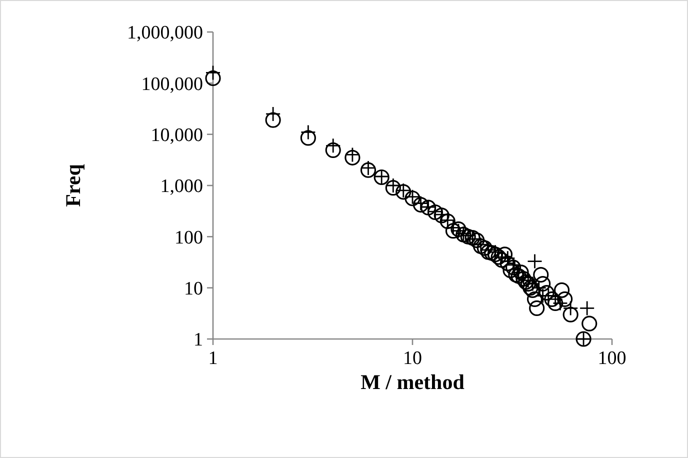 The height and width of the screenshot is (458, 688). I want to click on x-tick-label: 100, so click(612, 358).